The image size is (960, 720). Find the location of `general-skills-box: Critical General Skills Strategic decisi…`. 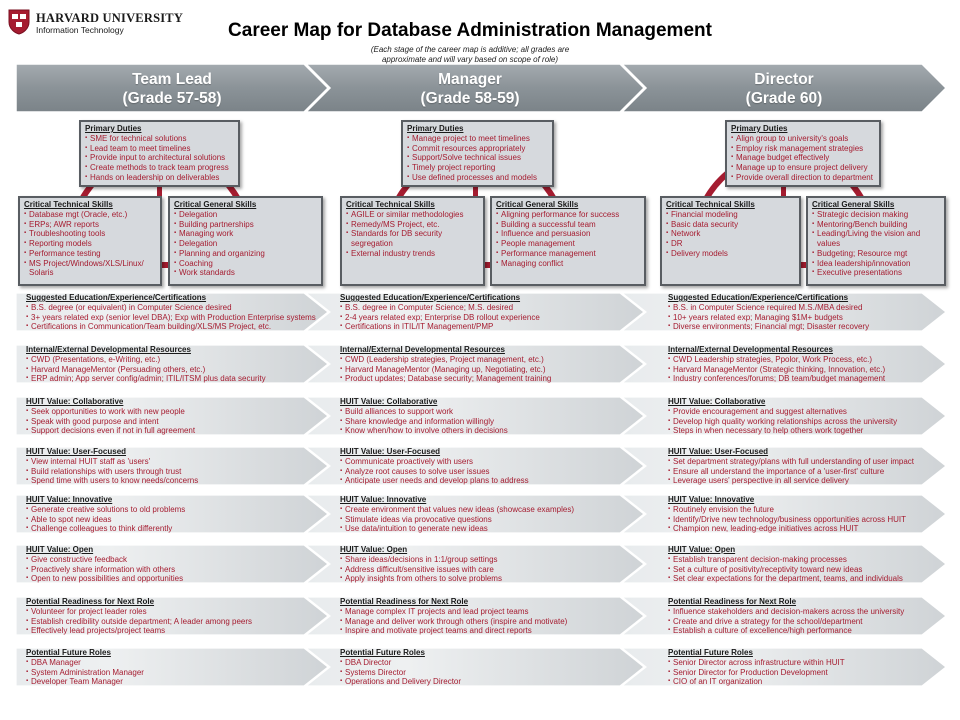

general-skills-box: Critical General Skills Strategic decisi… is located at coordinates (876, 241).